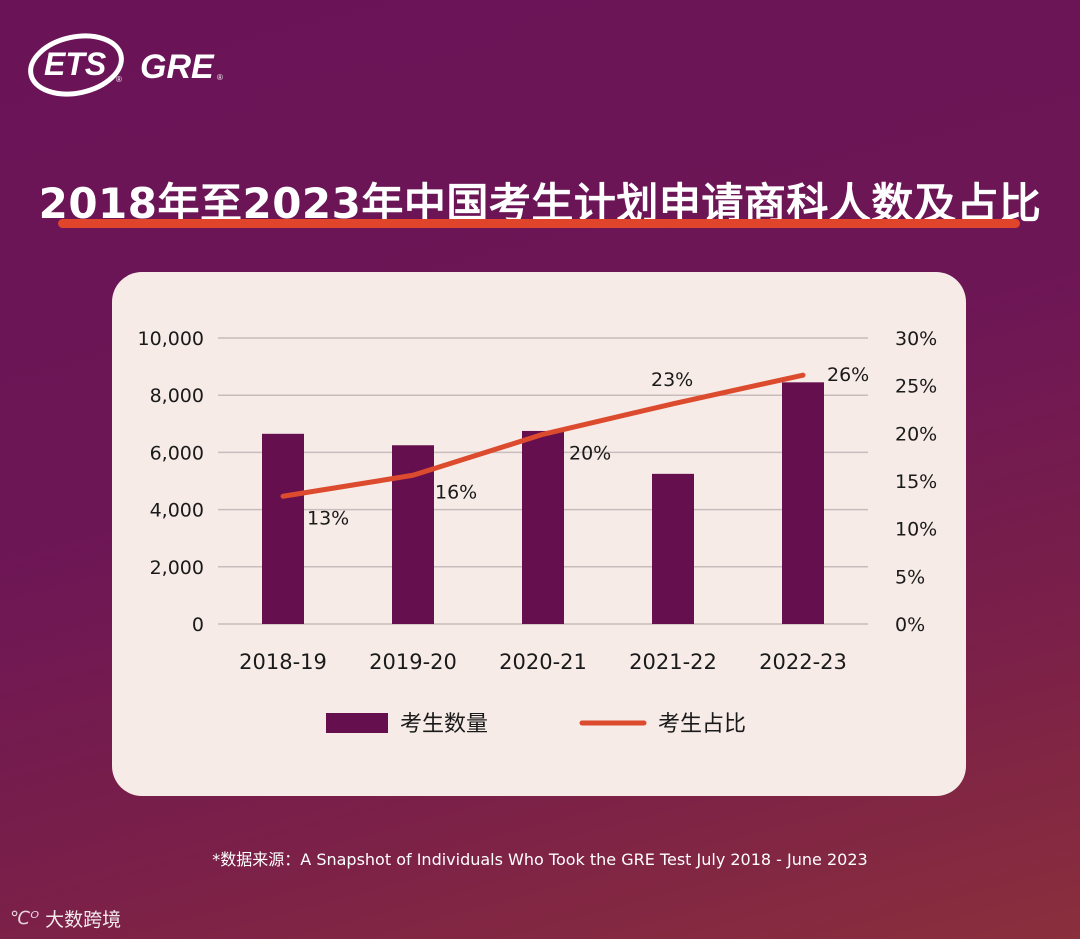  Describe the element at coordinates (848, 375) in the screenshot. I see `data-label: 26%` at that location.